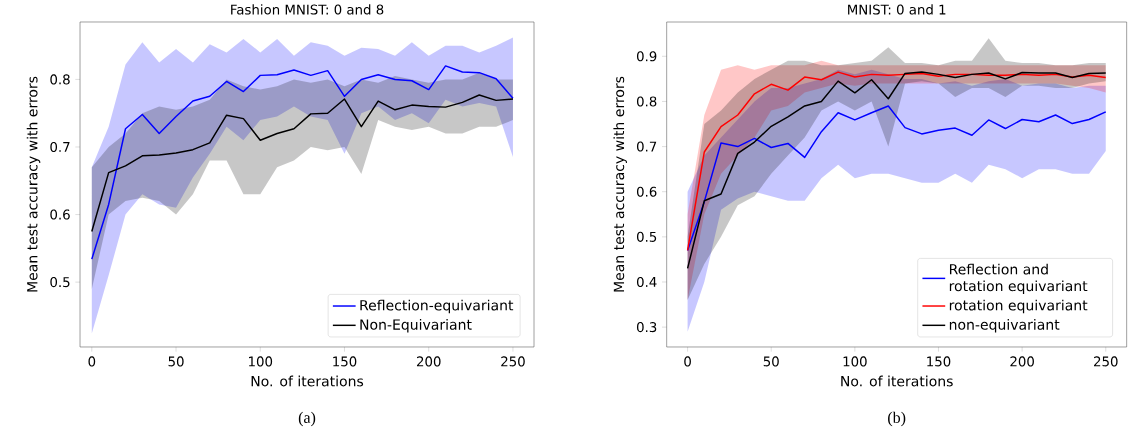 The width and height of the screenshot is (1130, 442). What do you see at coordinates (897, 9) in the screenshot?
I see `chart-title: MNIST: 0 and 1` at bounding box center [897, 9].